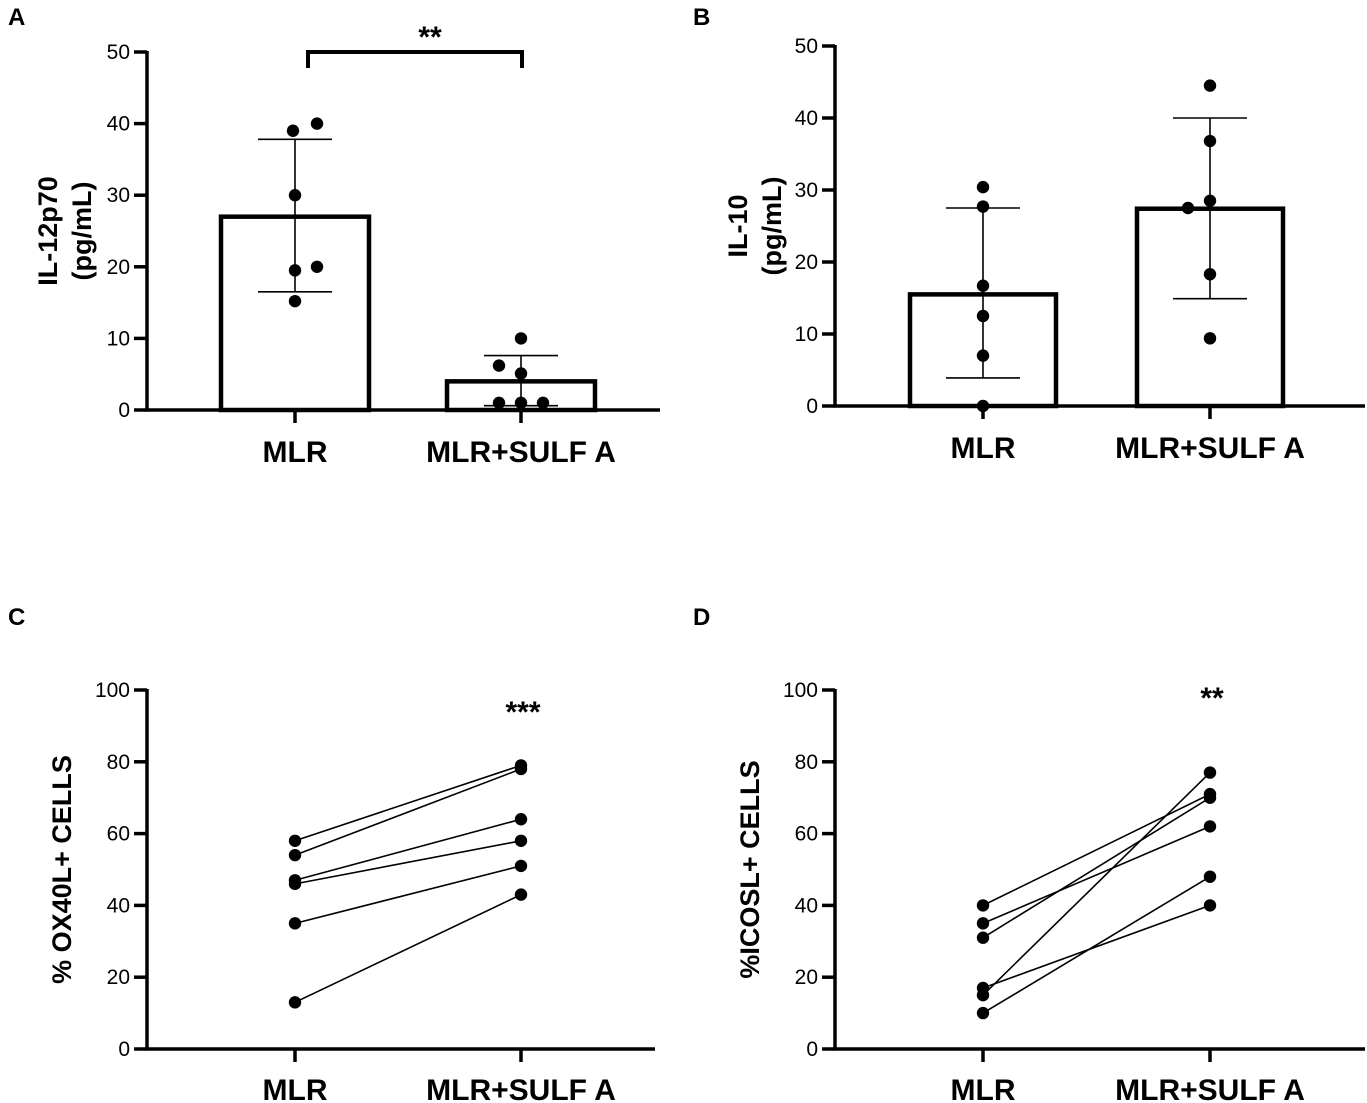  I want to click on y-axis-label: IL-12p70, so click(48, 231).